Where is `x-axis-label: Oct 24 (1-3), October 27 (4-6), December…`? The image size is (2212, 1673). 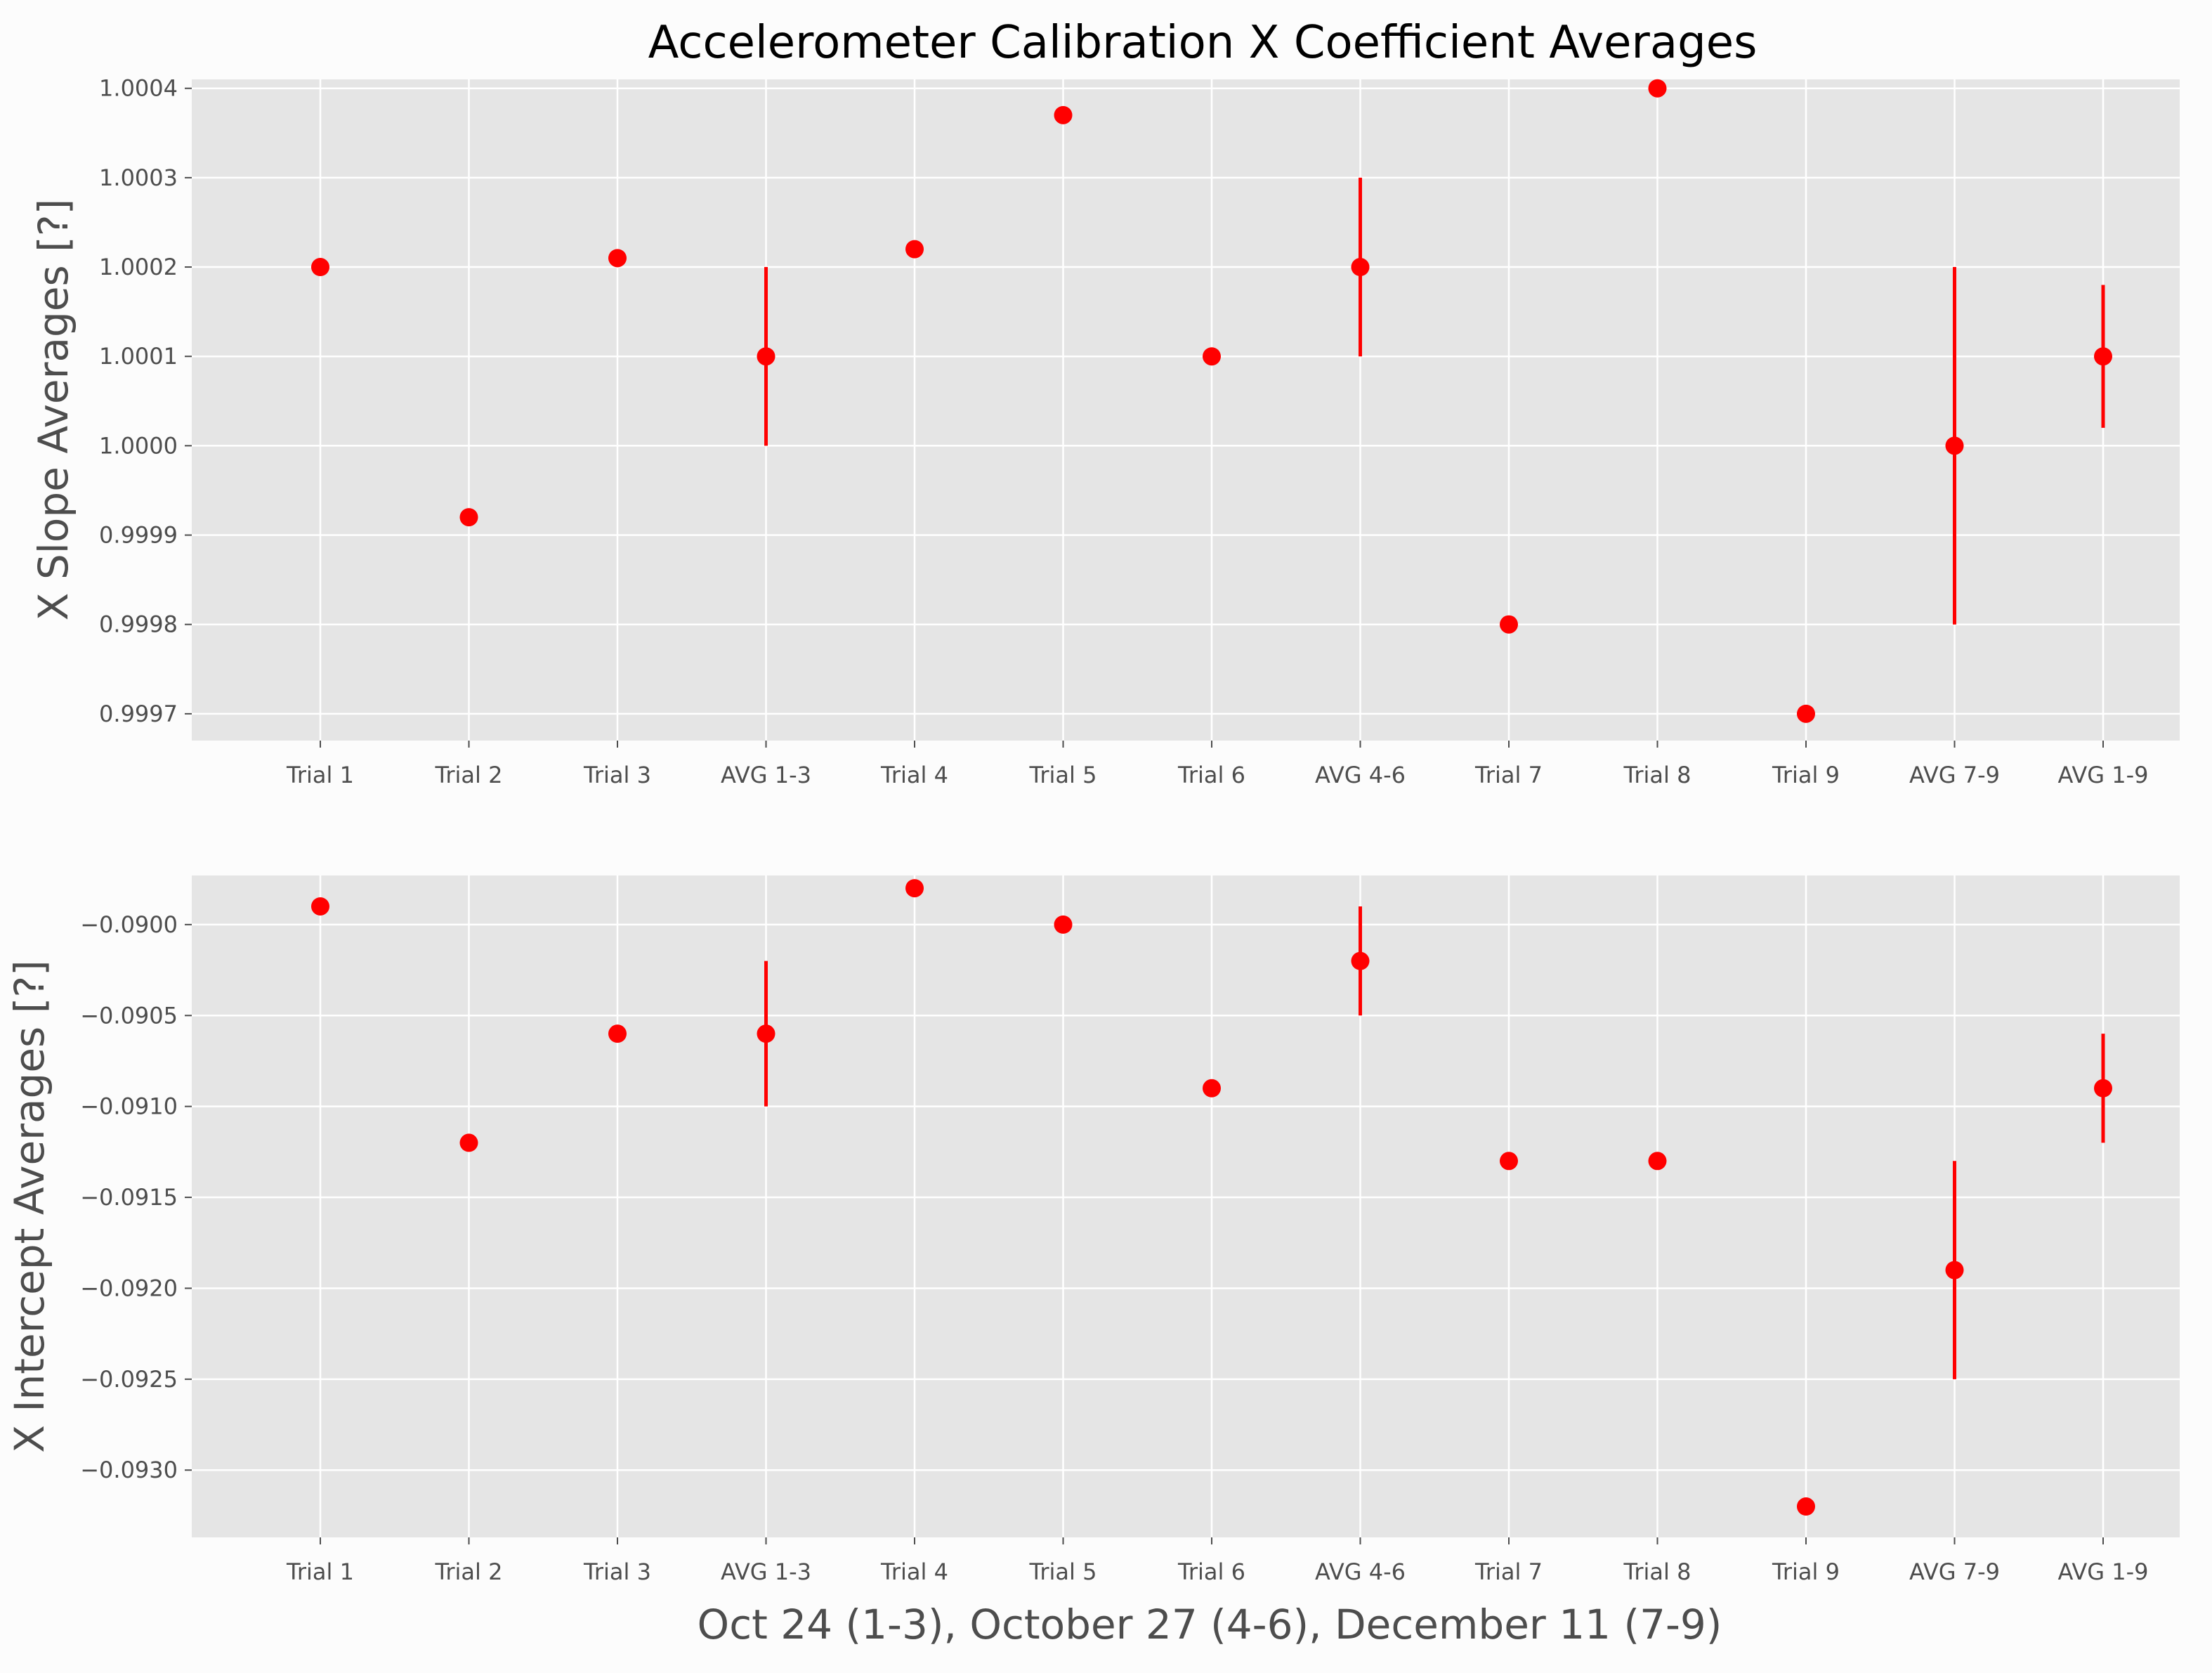 x-axis-label: Oct 24 (1-3), October 27 (4-6), December… is located at coordinates (1210, 1625).